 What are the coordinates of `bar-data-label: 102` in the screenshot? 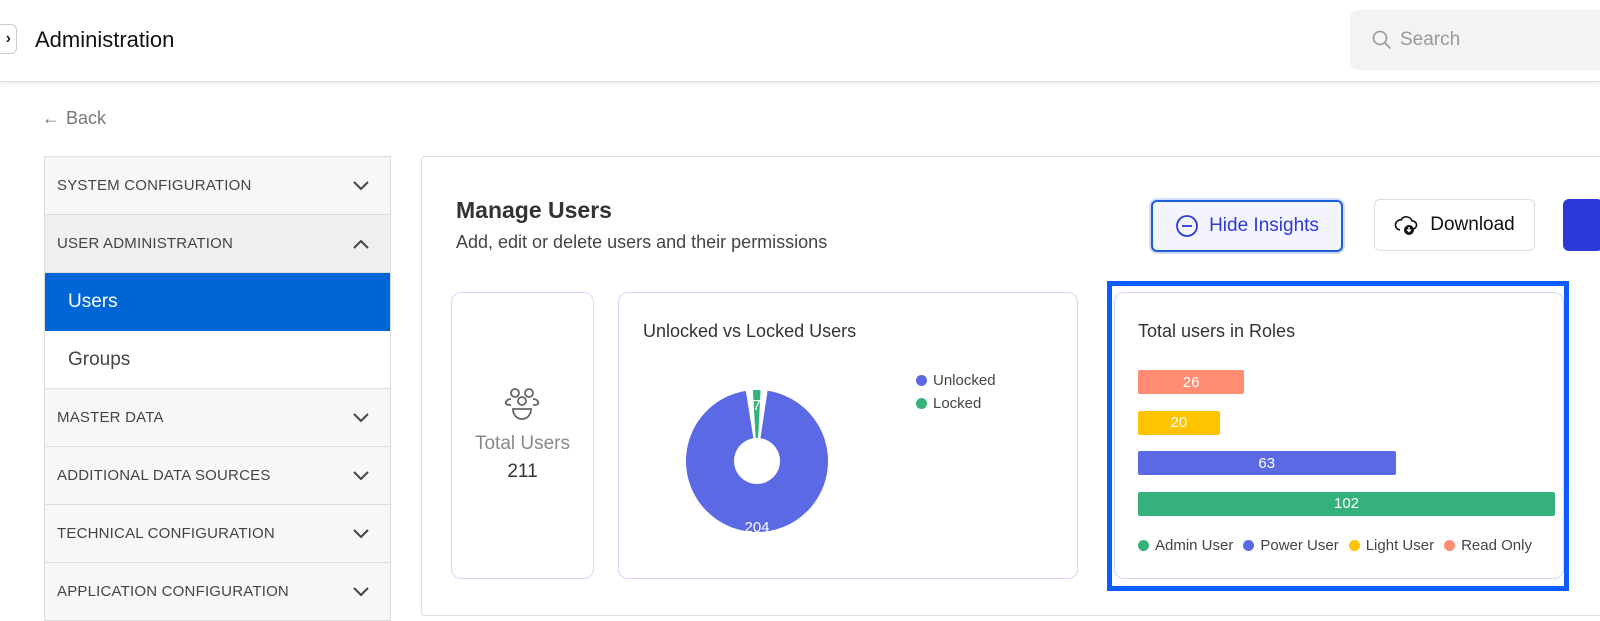 It's located at (1346, 503).